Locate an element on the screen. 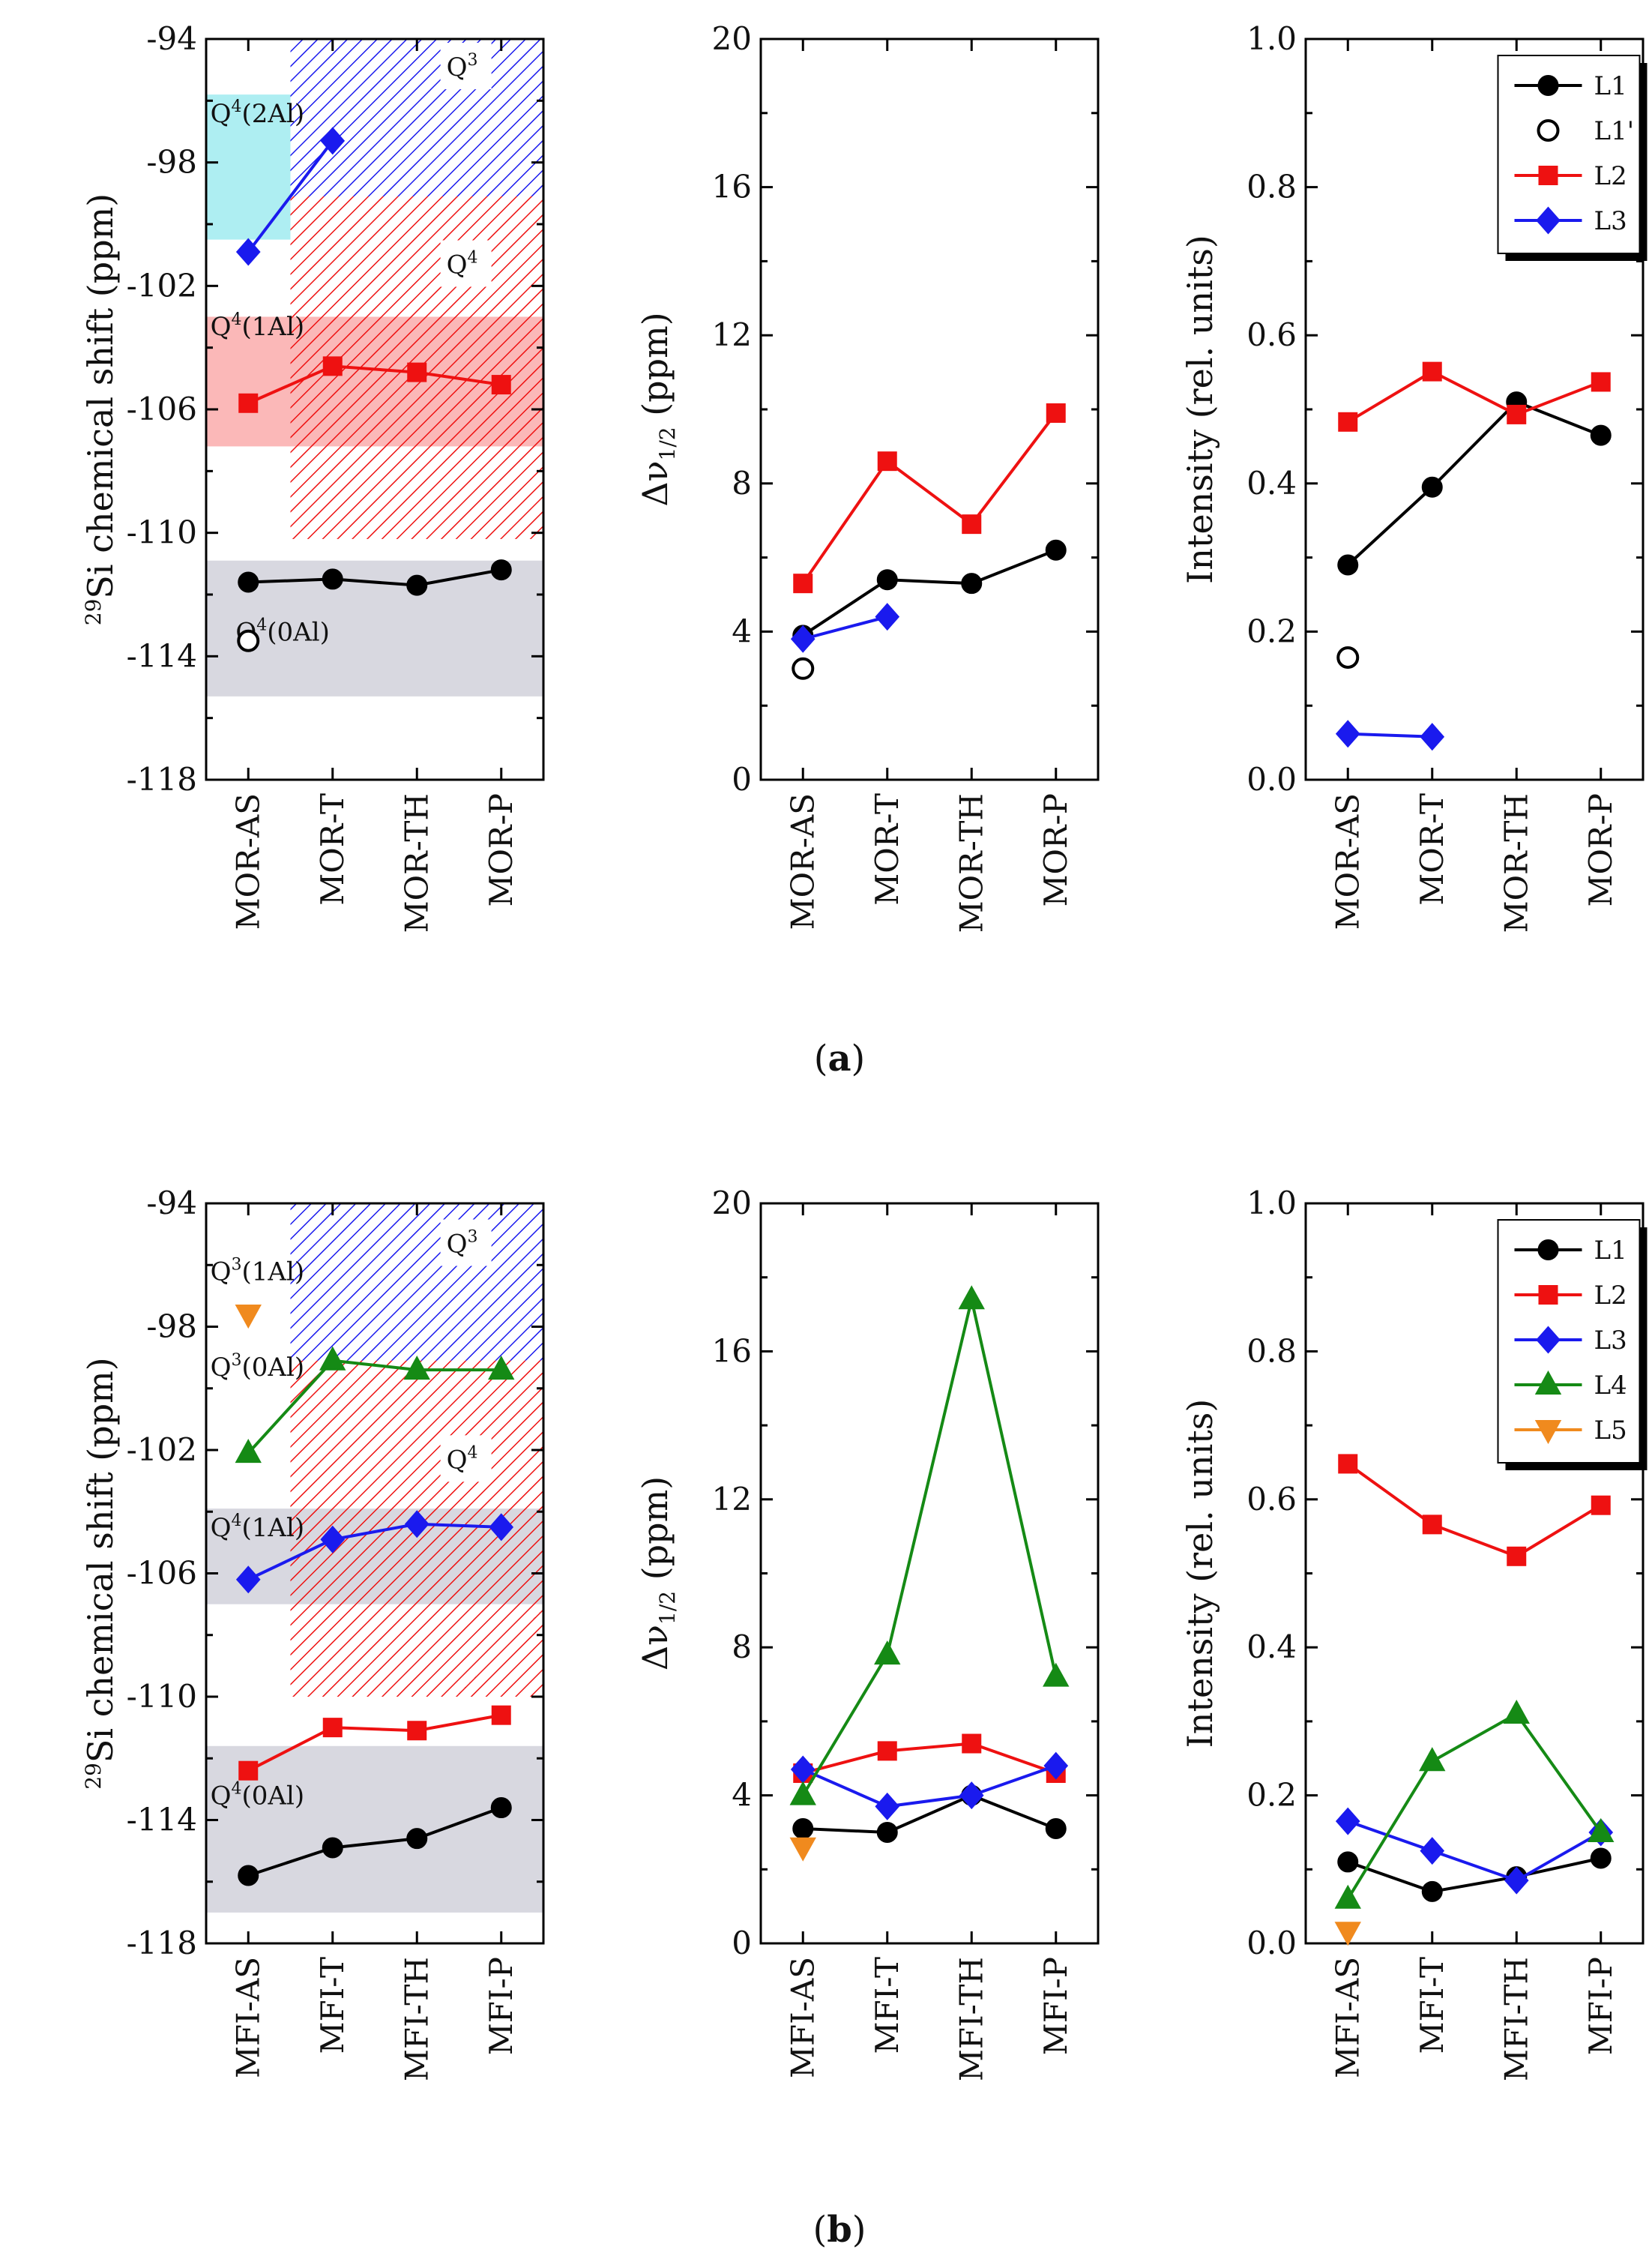 Image resolution: width=1652 pixels, height=2265 pixels. point-L1-MOR-AS is located at coordinates (1348, 565).